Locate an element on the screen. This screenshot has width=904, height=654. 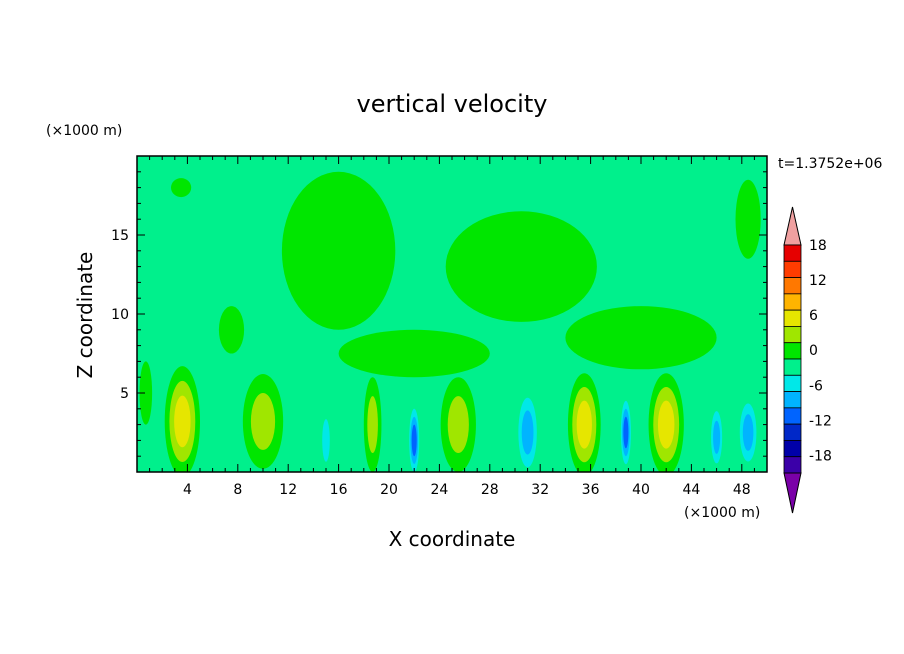
x-tick-label: 20 is located at coordinates (389, 490).